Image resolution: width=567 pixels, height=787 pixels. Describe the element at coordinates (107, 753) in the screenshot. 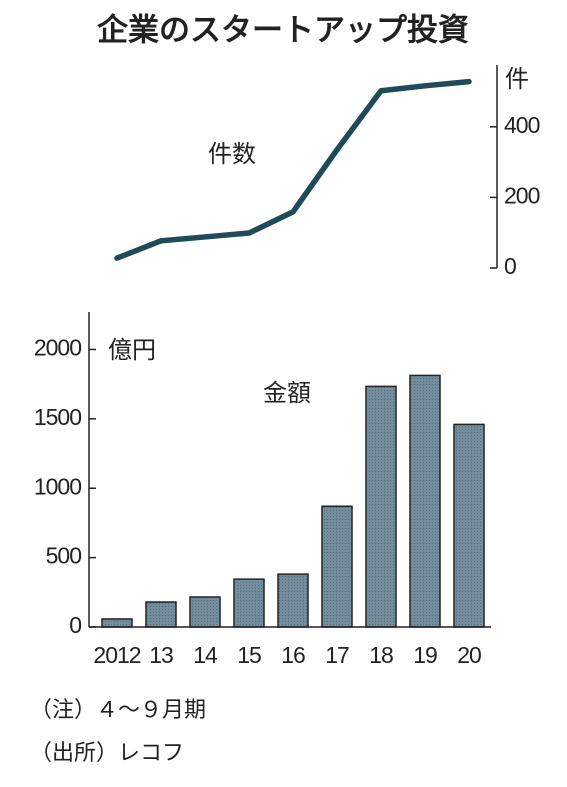

I see `note: （出所）レコフ` at that location.